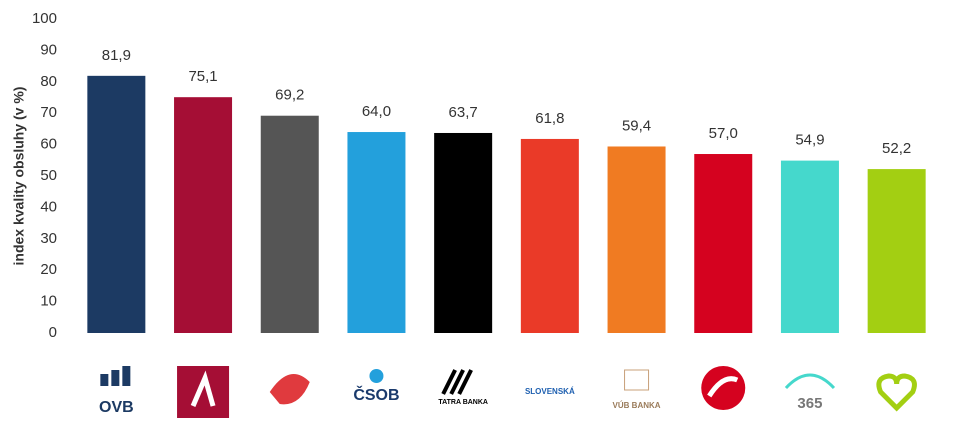 This screenshot has width=970, height=422. Describe the element at coordinates (636, 125) in the screenshot. I see `value-label: 59,4` at that location.